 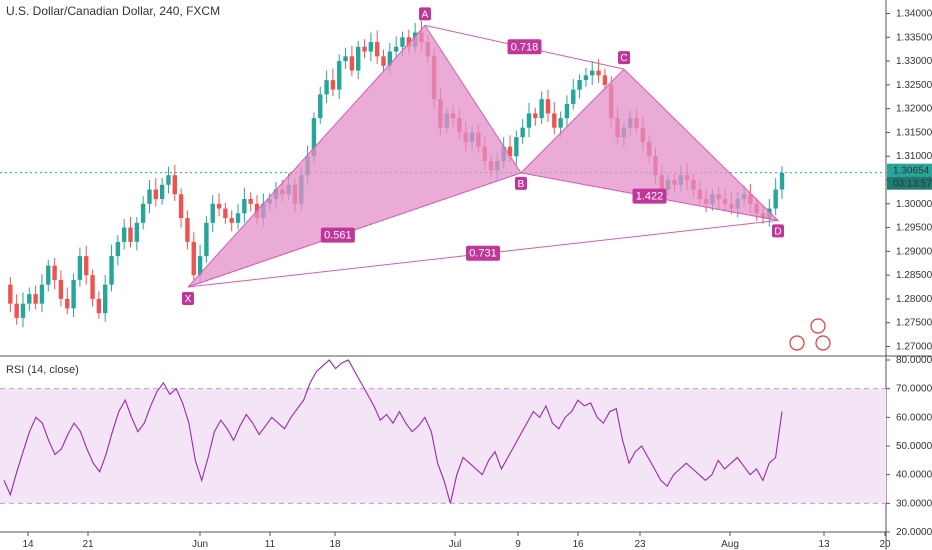 What do you see at coordinates (914, 446) in the screenshot?
I see `rsi-tick-label: 50.0000` at bounding box center [914, 446].